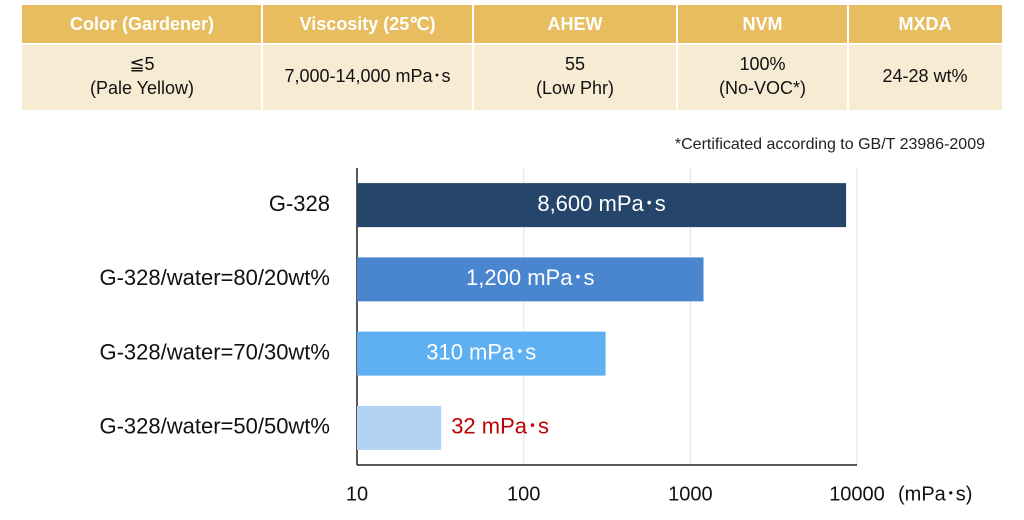  Describe the element at coordinates (368, 24) in the screenshot. I see `table-header: Viscosity (25℃)` at that location.